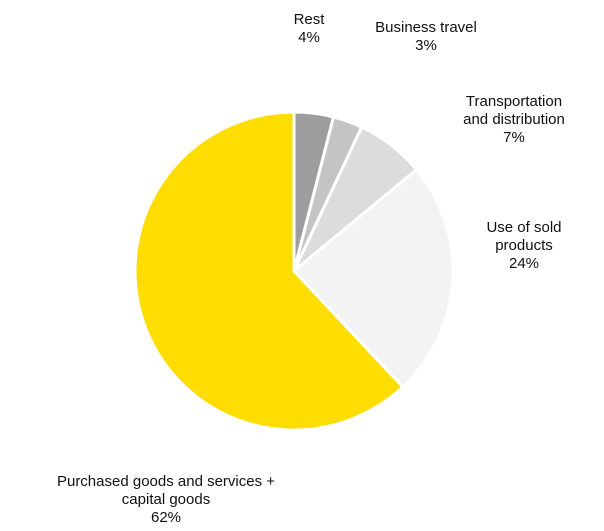 The image size is (604, 531). I want to click on slice-category-label: Rest, so click(310, 19).